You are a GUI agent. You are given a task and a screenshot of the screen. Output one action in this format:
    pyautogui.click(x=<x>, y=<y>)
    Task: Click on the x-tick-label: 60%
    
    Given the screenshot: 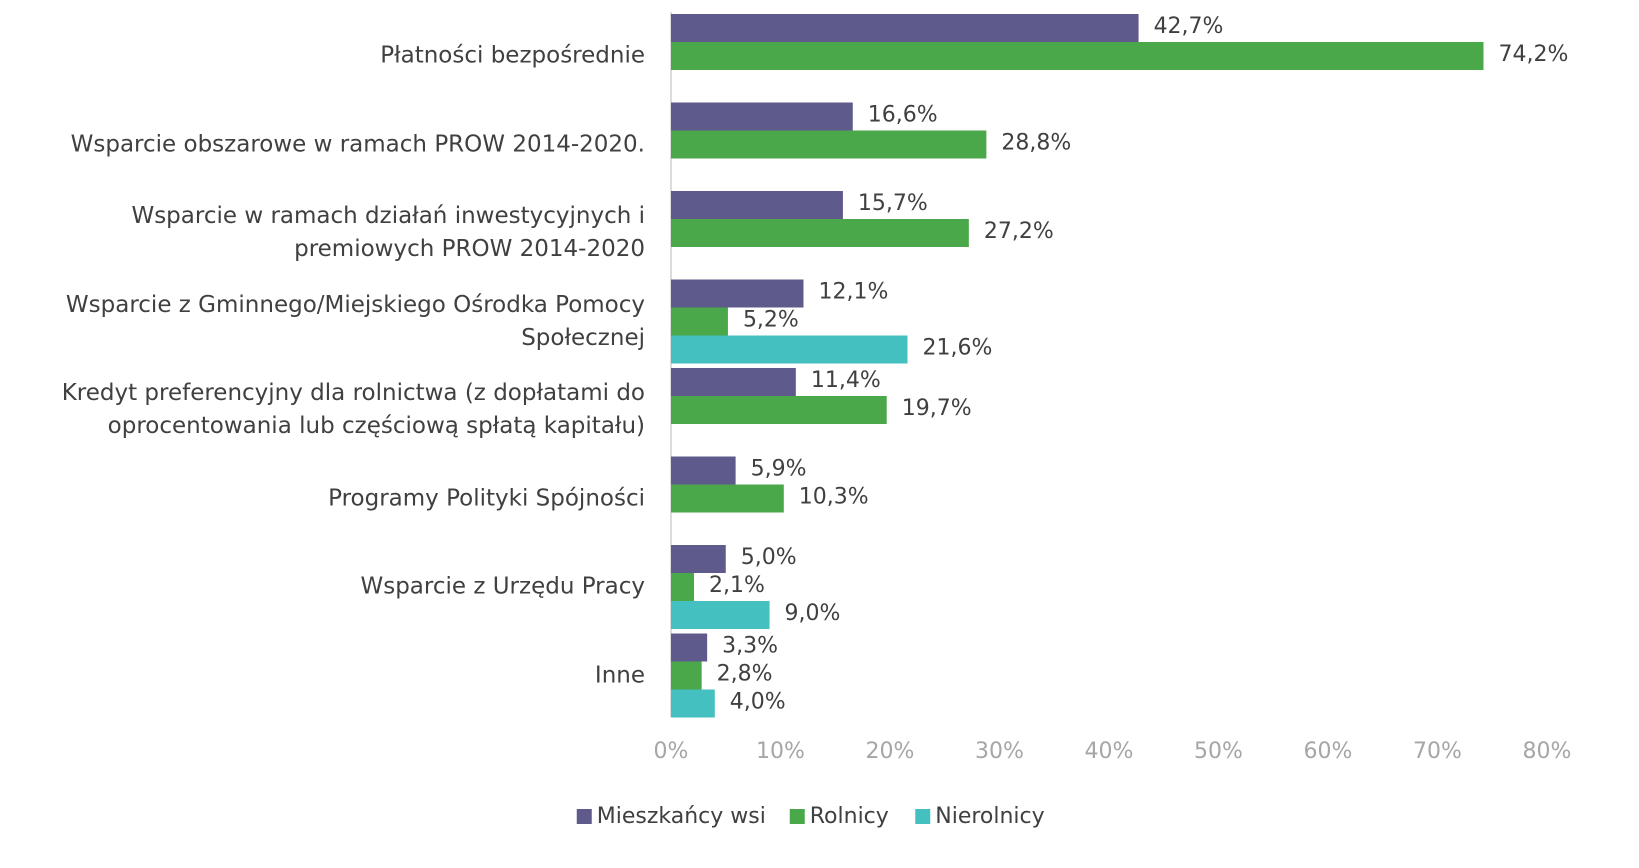 What is the action you would take?
    pyautogui.click(x=1328, y=751)
    